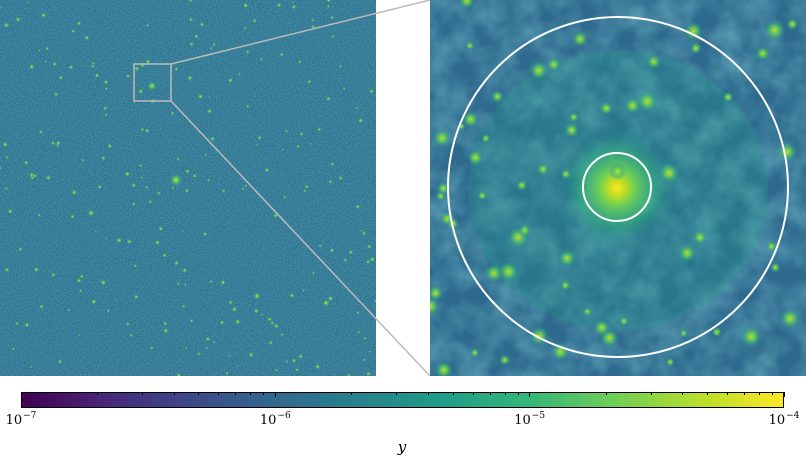 Image resolution: width=806 pixels, height=462 pixels. I want to click on inner-aperture-circle, so click(617, 187).